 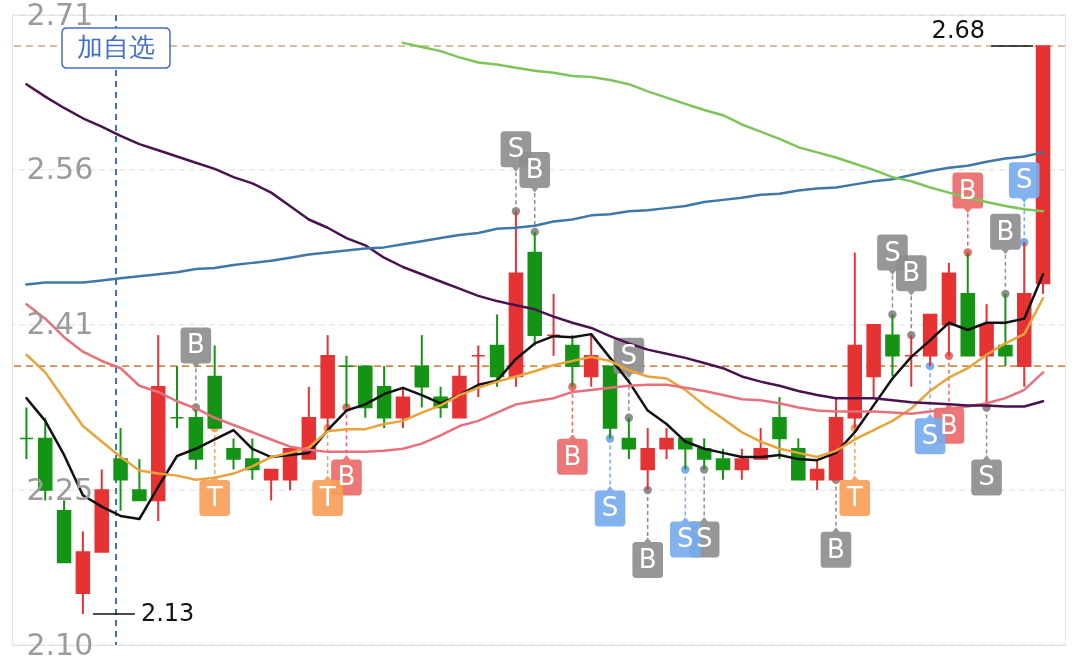 What do you see at coordinates (167, 613) in the screenshot?
I see `annotation: 2.13` at bounding box center [167, 613].